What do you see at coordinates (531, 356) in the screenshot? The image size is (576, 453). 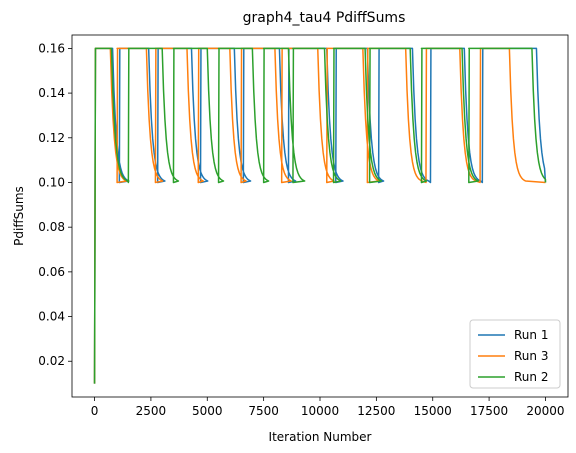 I see `legend-label: Run 3` at bounding box center [531, 356].